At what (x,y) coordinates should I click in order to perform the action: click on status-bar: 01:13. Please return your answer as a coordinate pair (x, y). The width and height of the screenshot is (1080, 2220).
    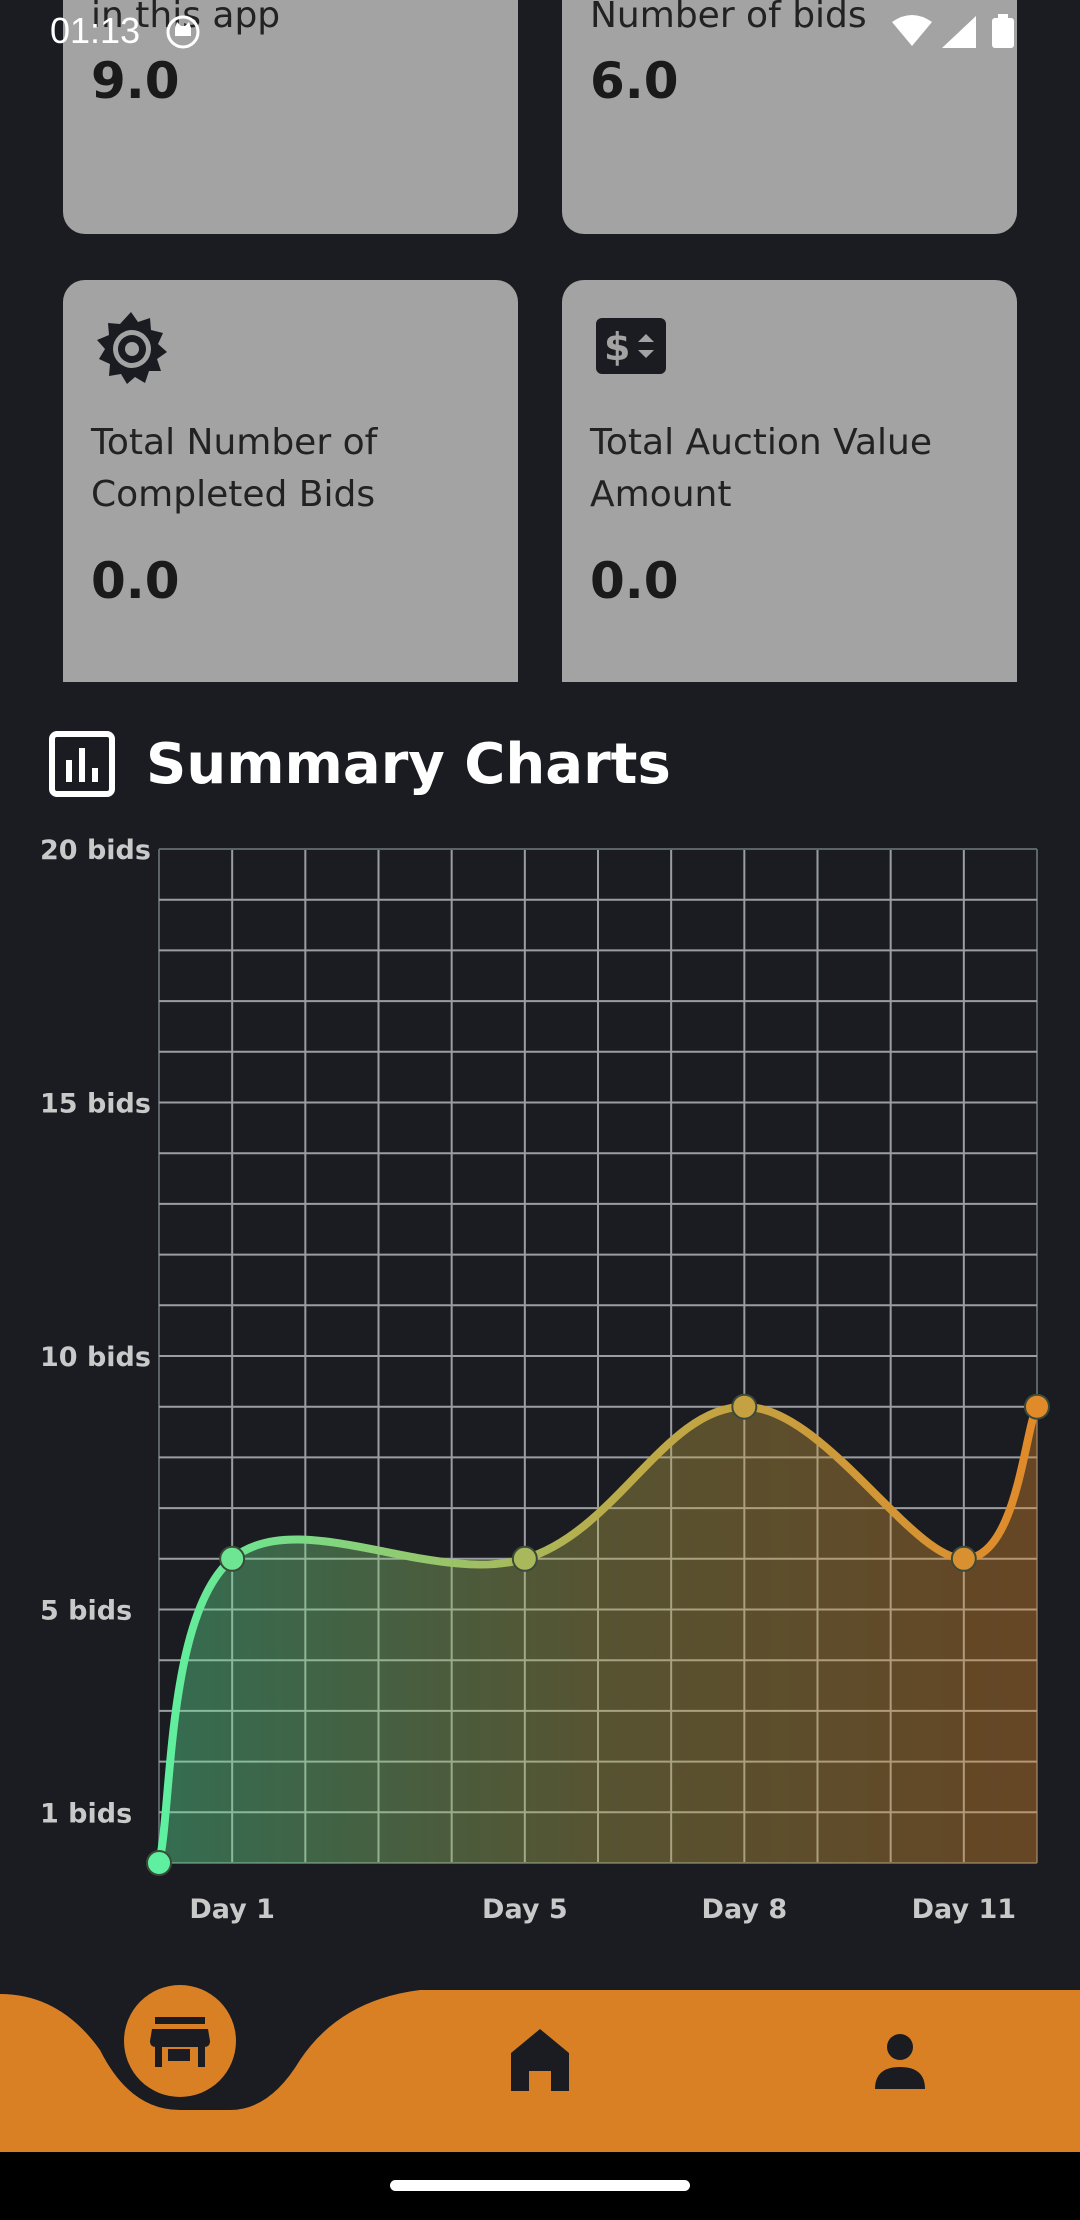
    Looking at the image, I should click on (540, 32).